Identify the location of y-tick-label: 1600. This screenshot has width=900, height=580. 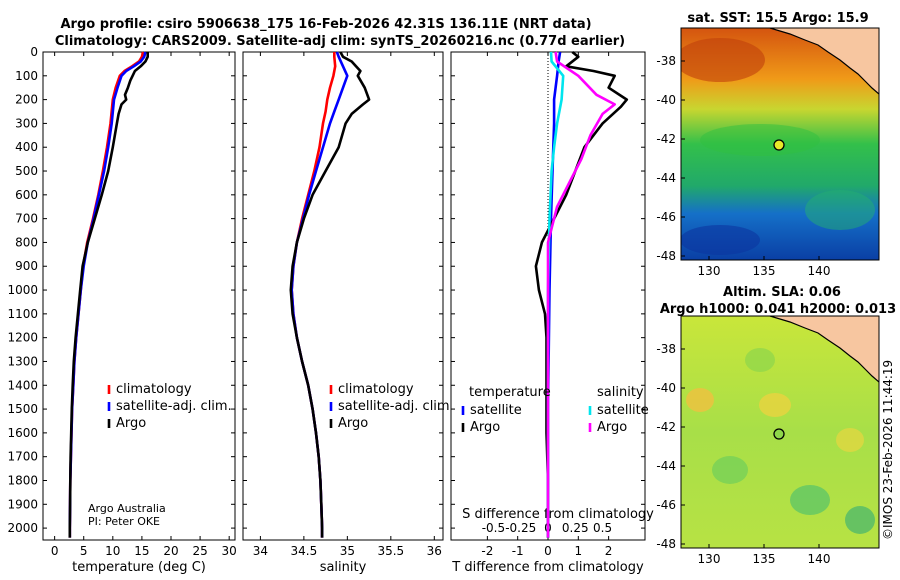
(22, 433).